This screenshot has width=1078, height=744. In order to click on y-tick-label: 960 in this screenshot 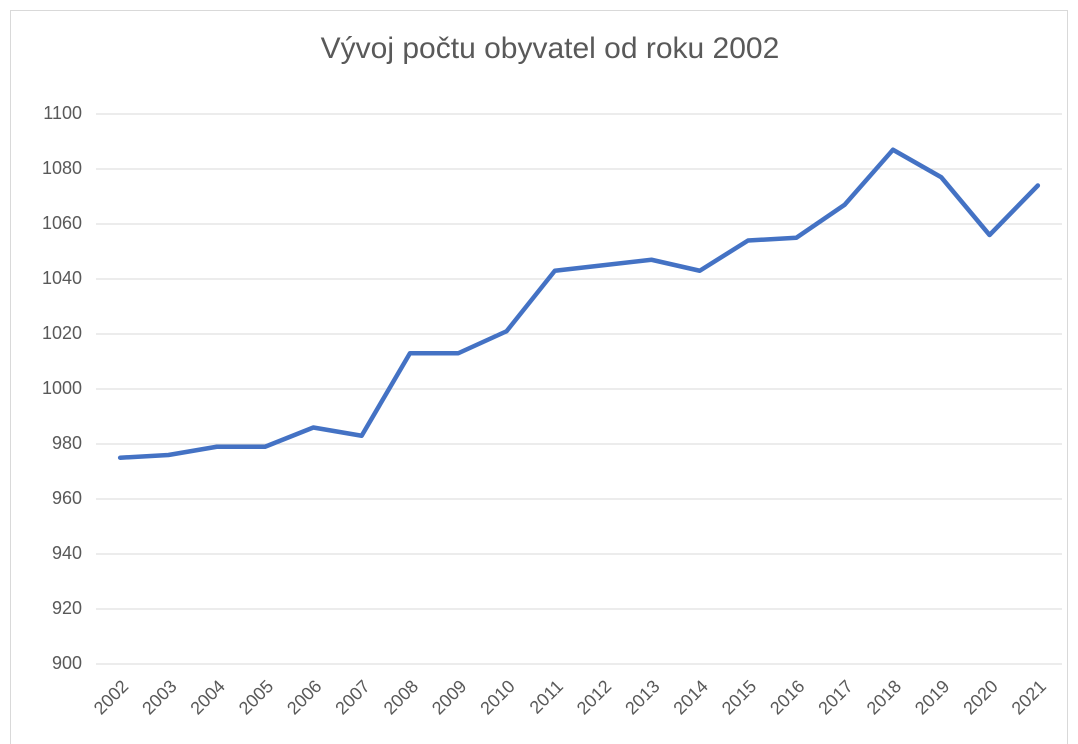, I will do `click(67, 498)`.